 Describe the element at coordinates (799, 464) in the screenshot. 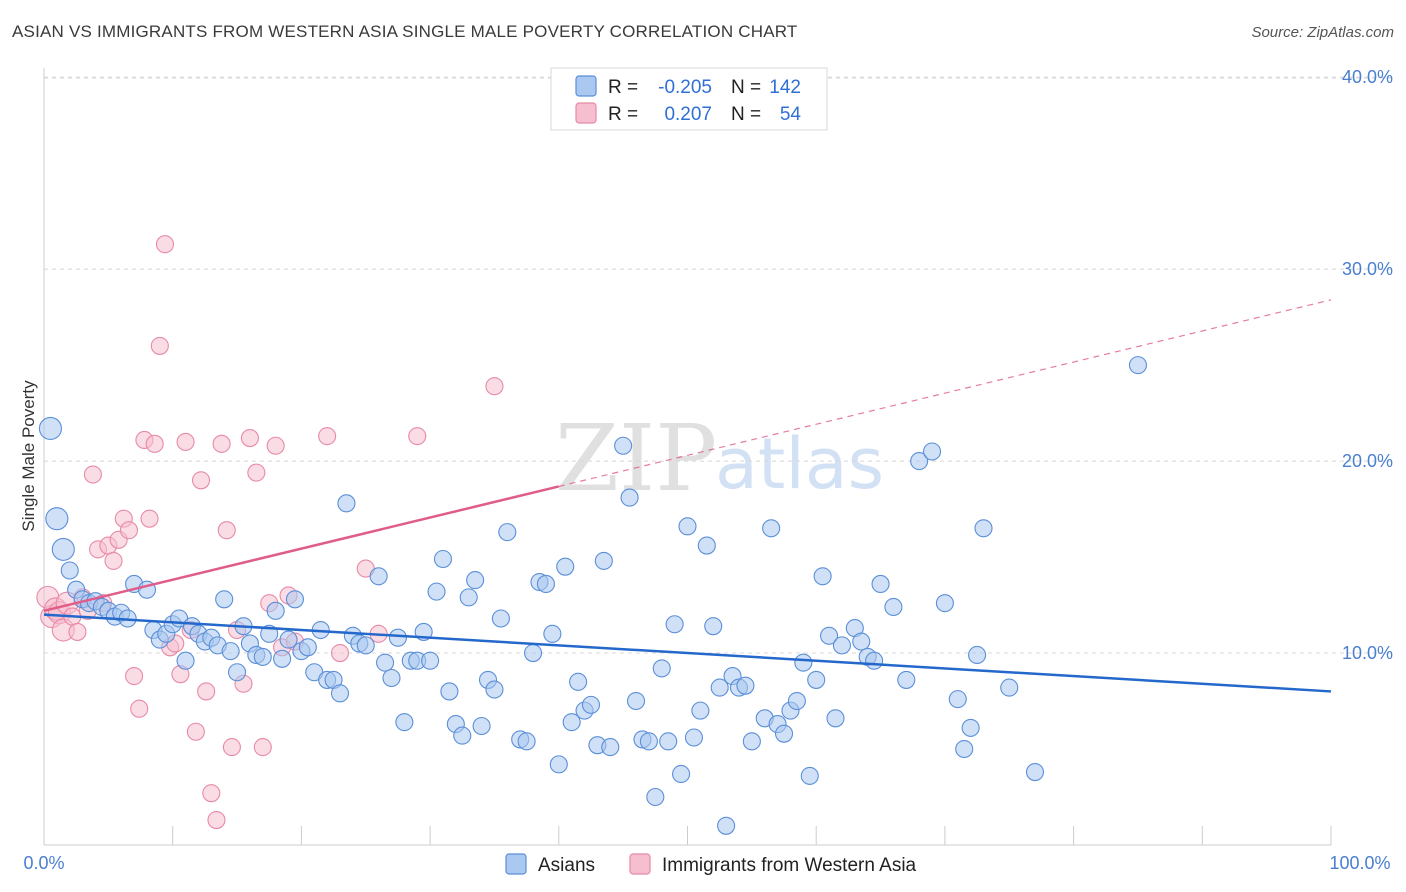

I see `watermark-atlas: atlas` at that location.